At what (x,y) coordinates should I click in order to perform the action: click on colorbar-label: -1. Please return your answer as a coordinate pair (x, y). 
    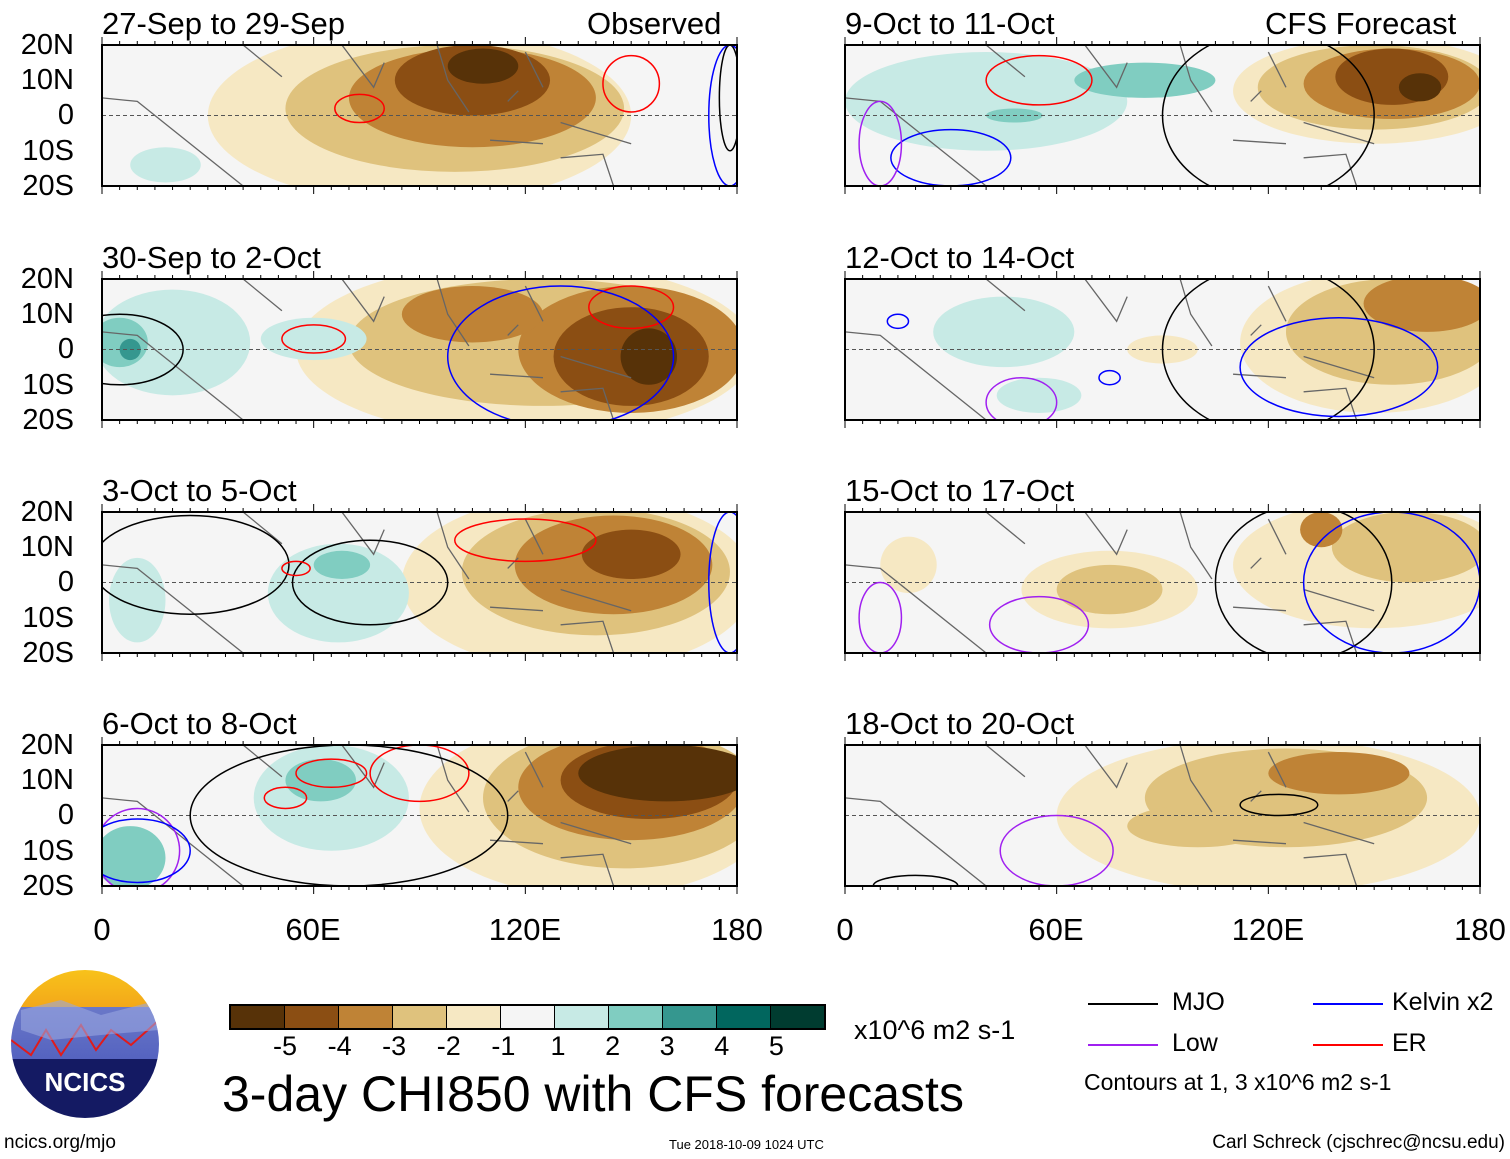
    Looking at the image, I should click on (503, 1046).